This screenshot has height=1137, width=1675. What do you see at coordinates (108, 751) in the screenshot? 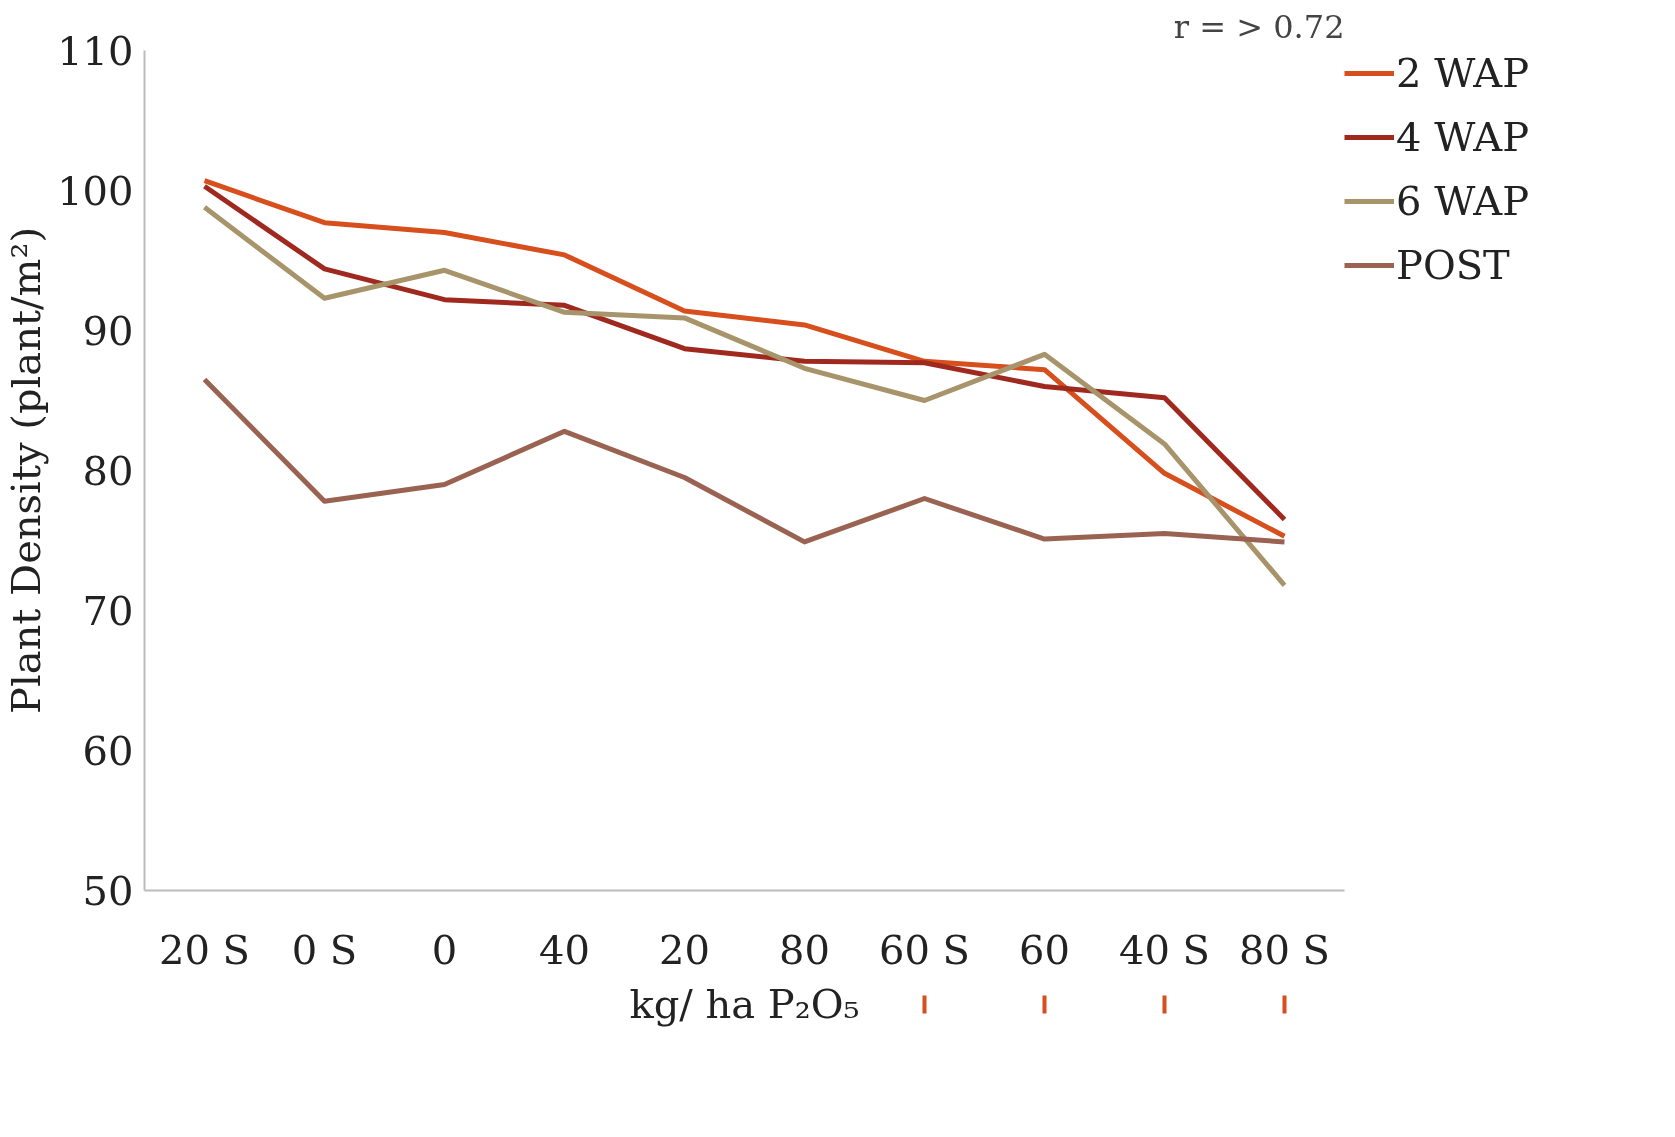
I see `y-tick-label: 60` at bounding box center [108, 751].